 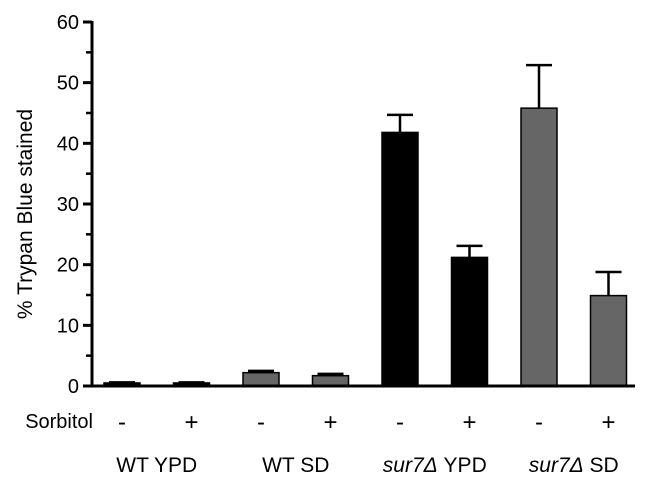 What do you see at coordinates (68, 266) in the screenshot?
I see `y-tick-label: 20` at bounding box center [68, 266].